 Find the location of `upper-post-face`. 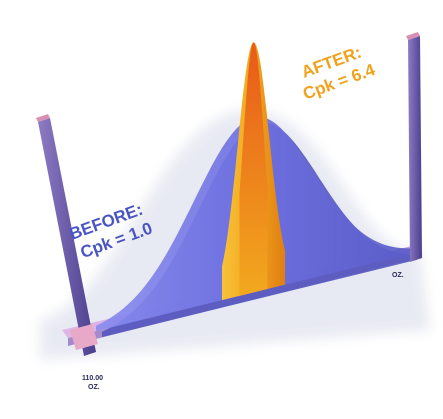

upper-post-face is located at coordinates (415, 149).